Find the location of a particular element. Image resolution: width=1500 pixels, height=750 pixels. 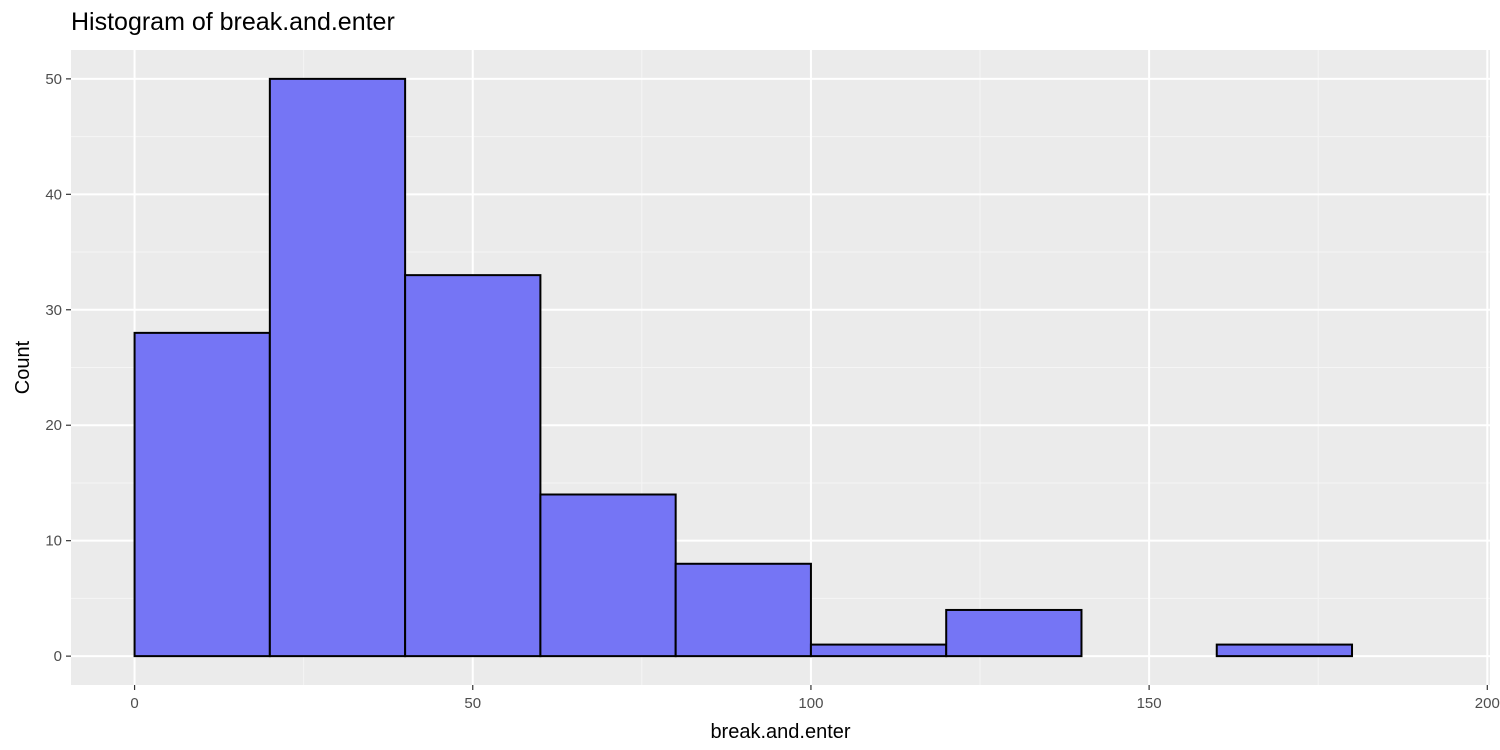

x-tick-label: 0 is located at coordinates (134, 703).